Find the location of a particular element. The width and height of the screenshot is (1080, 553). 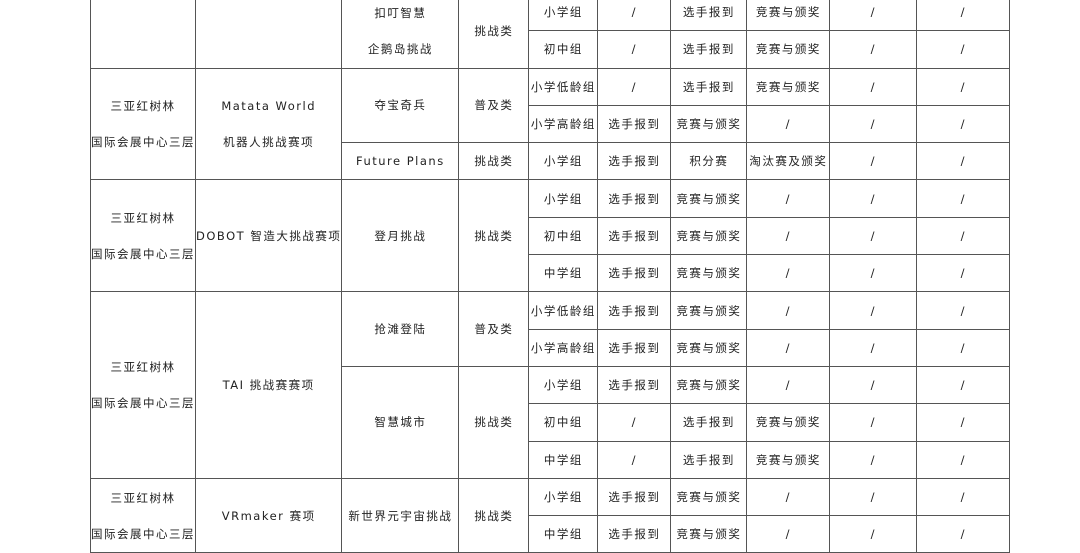

schedule-cell: 积分赛 is located at coordinates (709, 161).